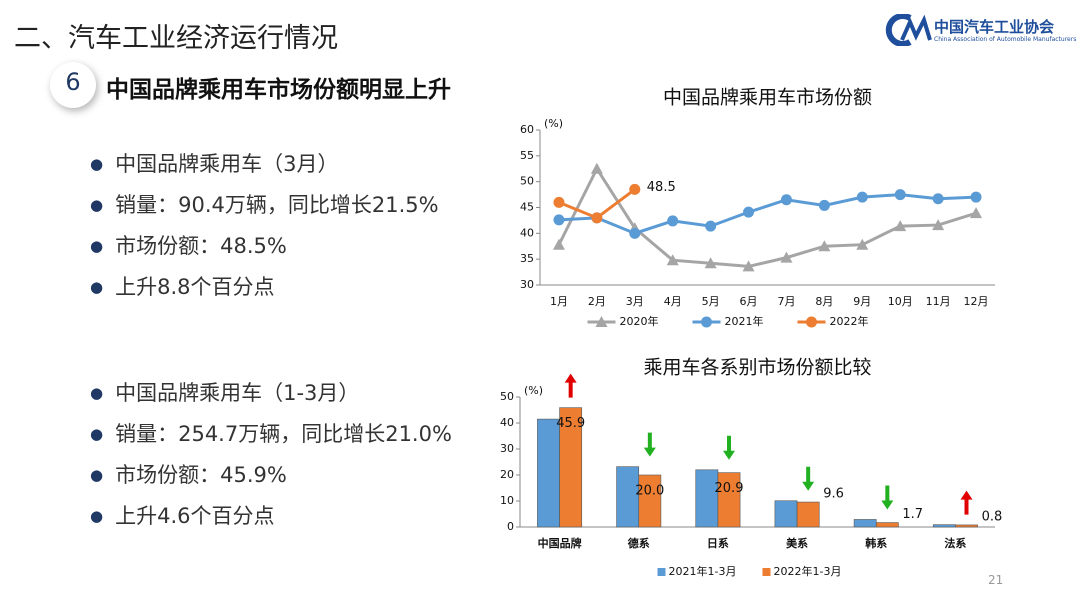 The height and width of the screenshot is (597, 1080). Describe the element at coordinates (992, 516) in the screenshot. I see `data-label: 0.8` at that location.